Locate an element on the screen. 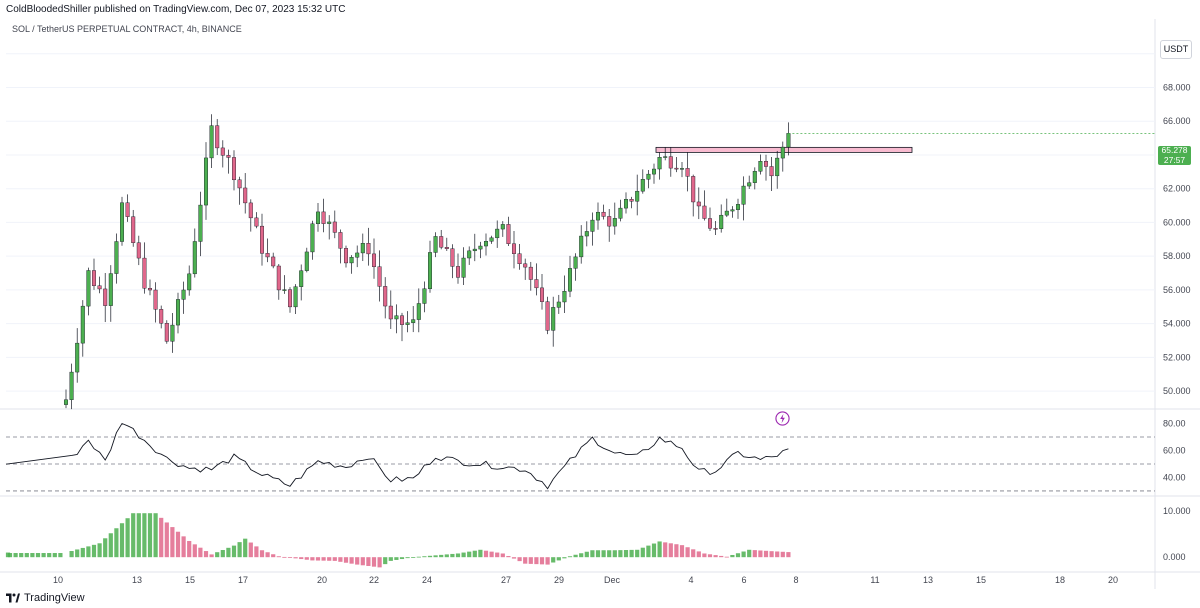  x-tick-label: 22 is located at coordinates (374, 580).